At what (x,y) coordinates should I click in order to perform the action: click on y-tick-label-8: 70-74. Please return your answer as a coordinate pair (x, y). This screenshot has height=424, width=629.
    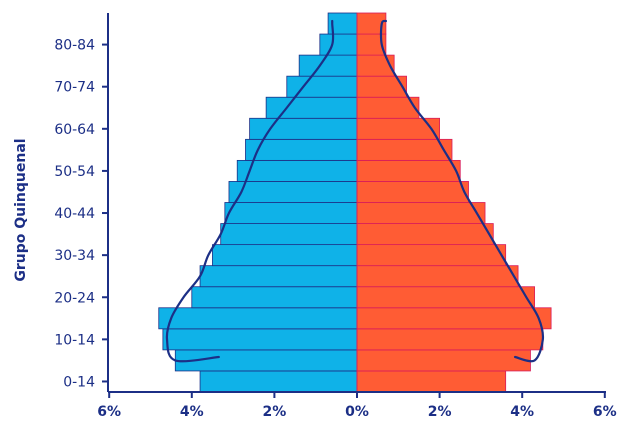
    Looking at the image, I should click on (74, 88).